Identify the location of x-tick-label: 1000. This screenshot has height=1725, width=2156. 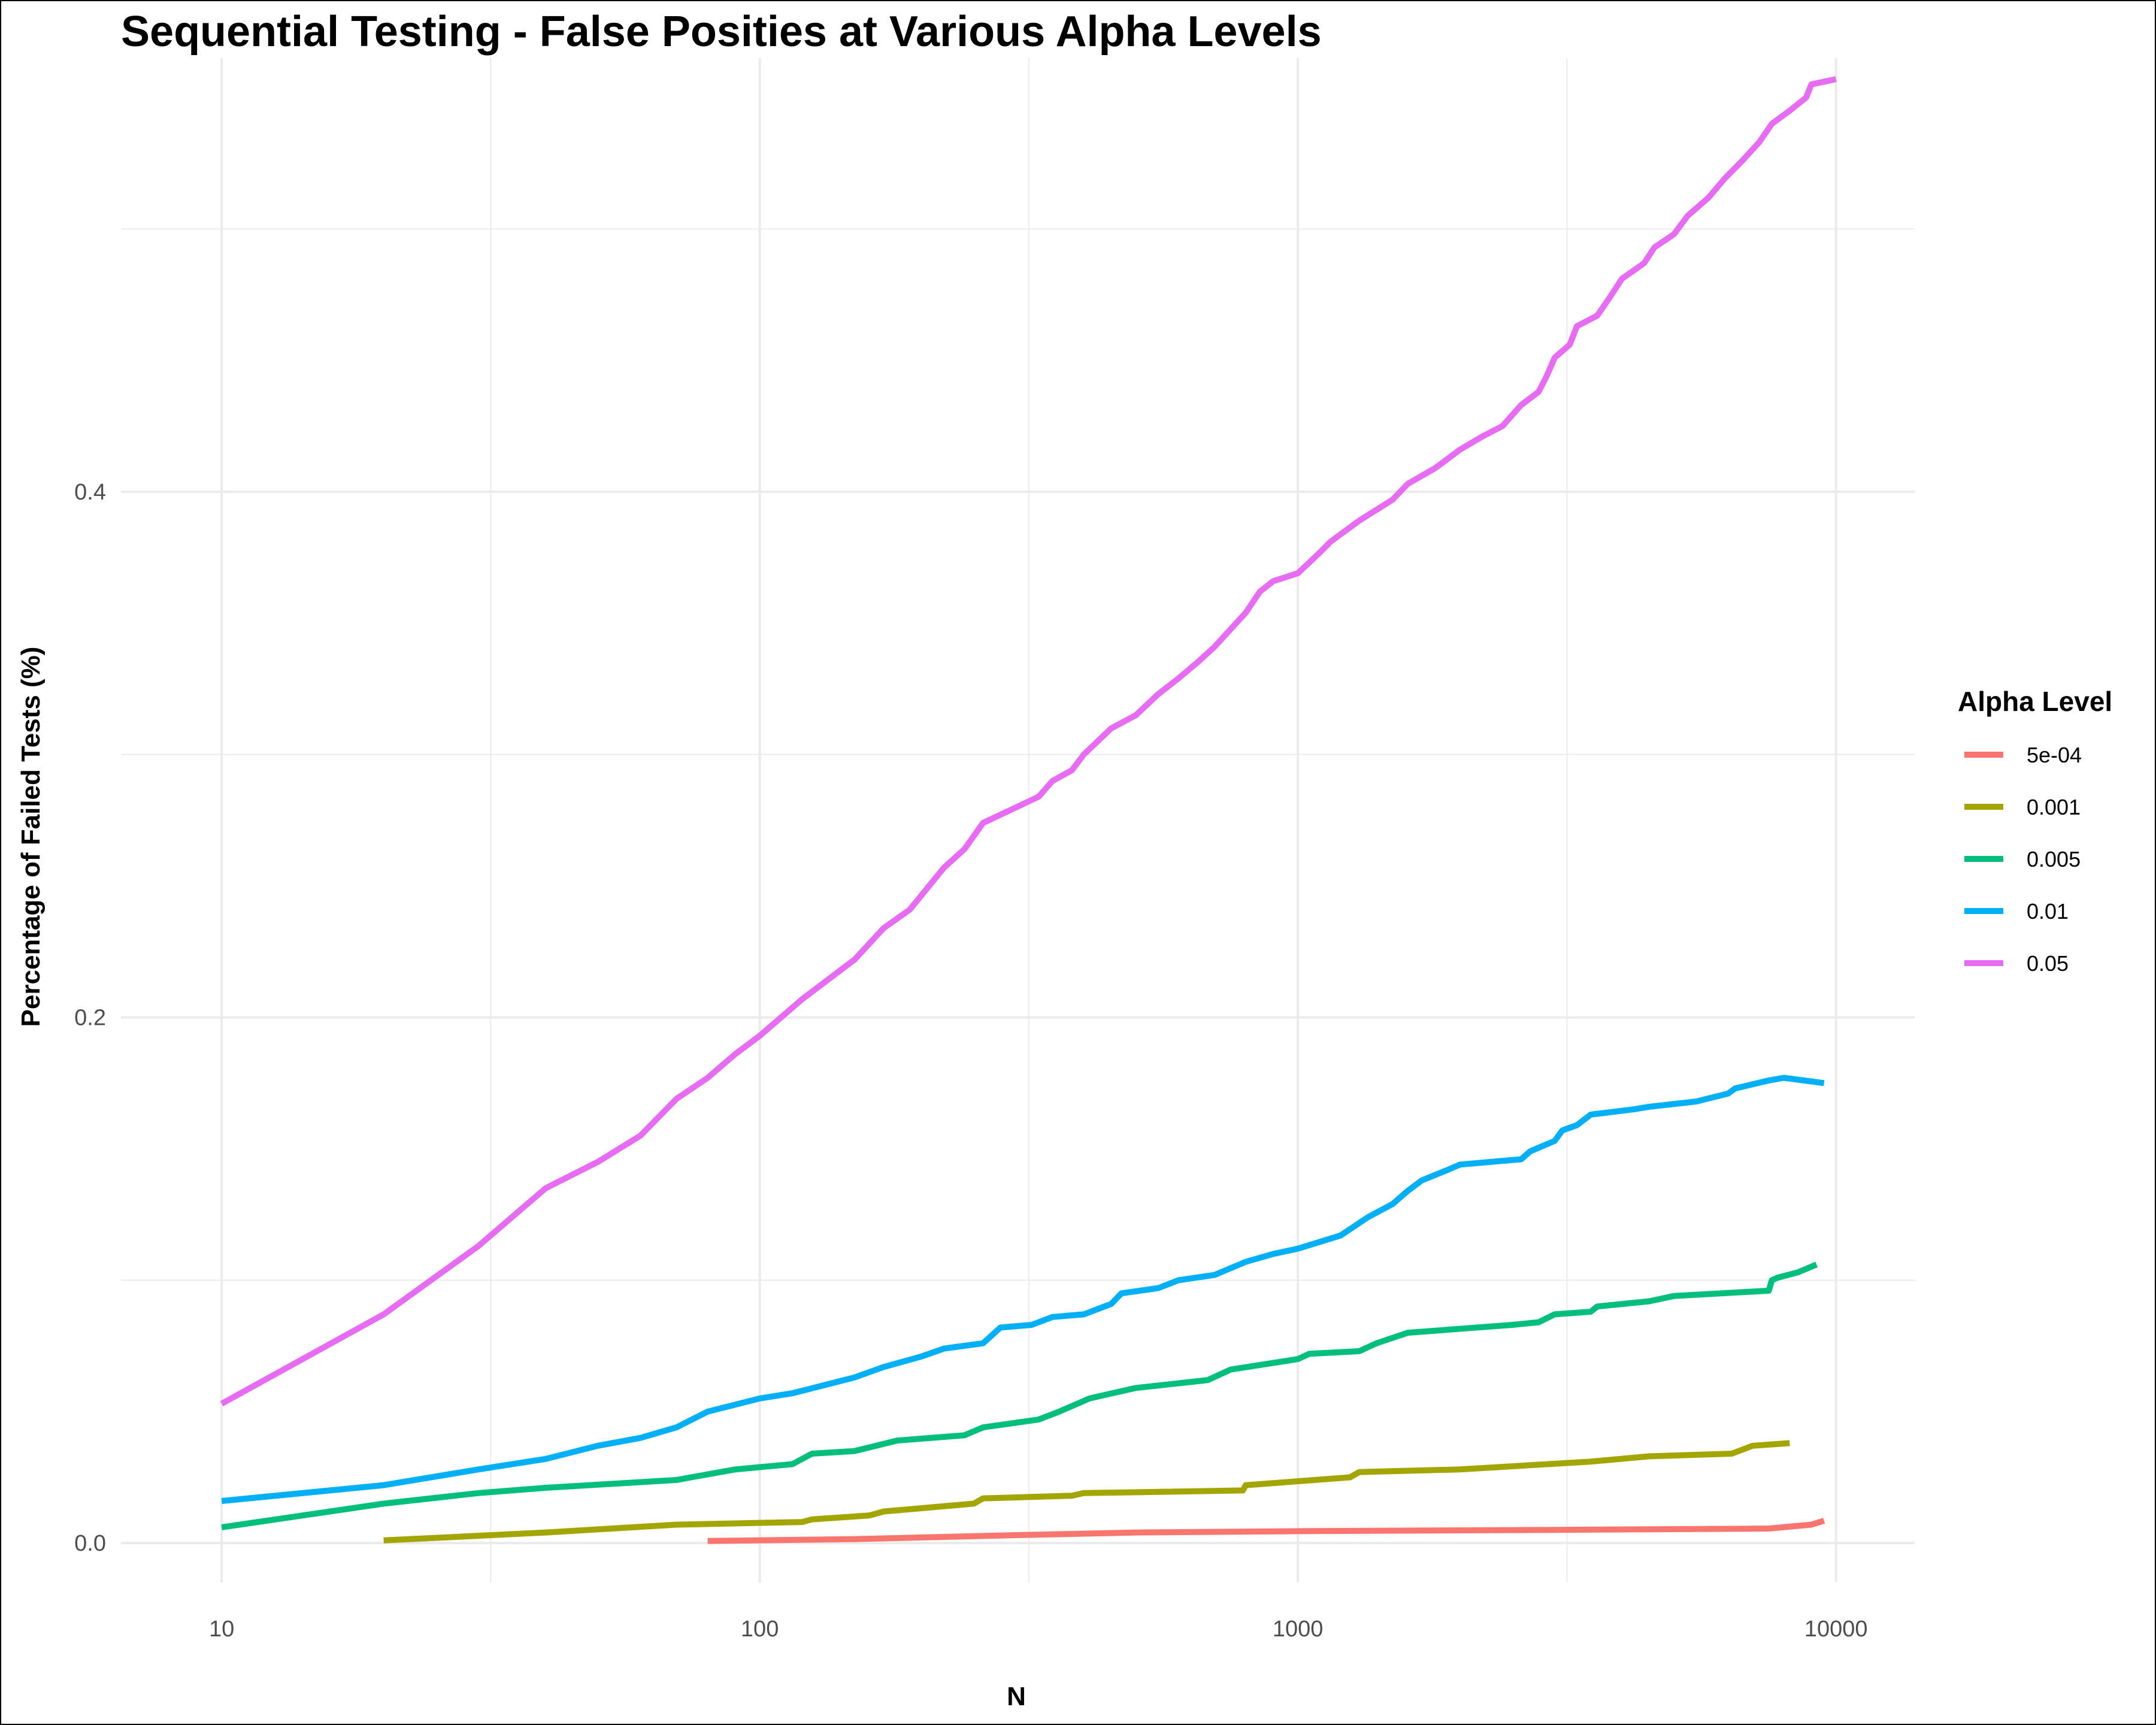
(1298, 1629).